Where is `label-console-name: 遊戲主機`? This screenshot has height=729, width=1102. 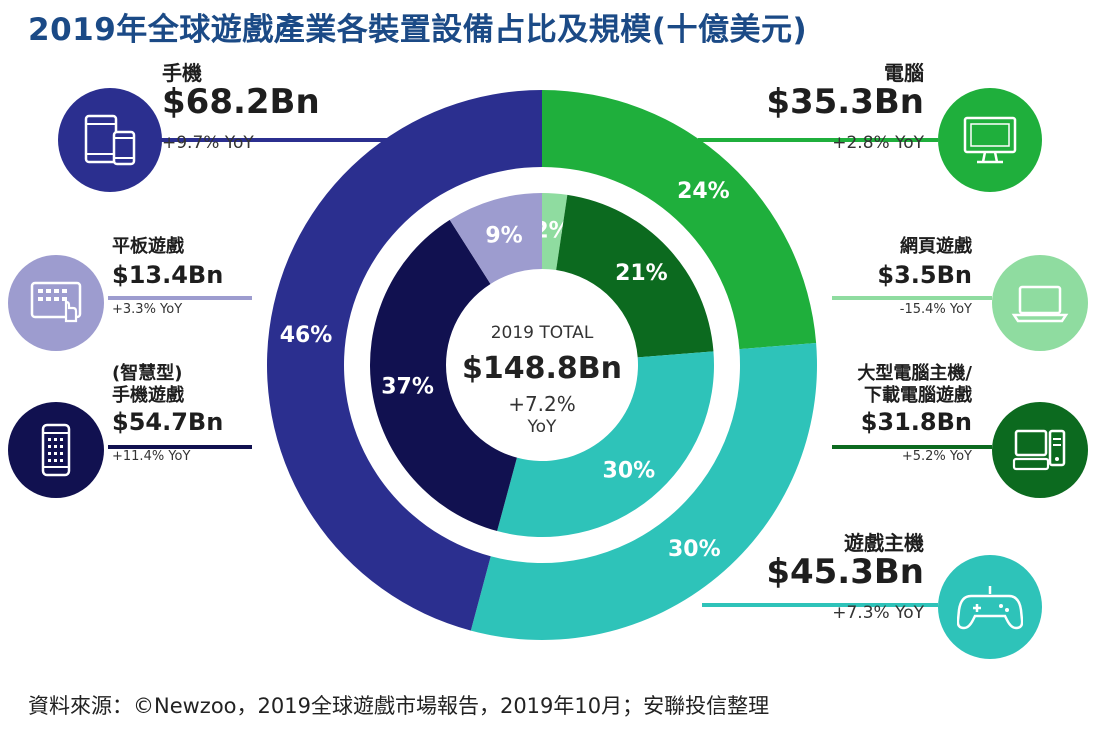
label-console-name: 遊戲主機 is located at coordinates (884, 543).